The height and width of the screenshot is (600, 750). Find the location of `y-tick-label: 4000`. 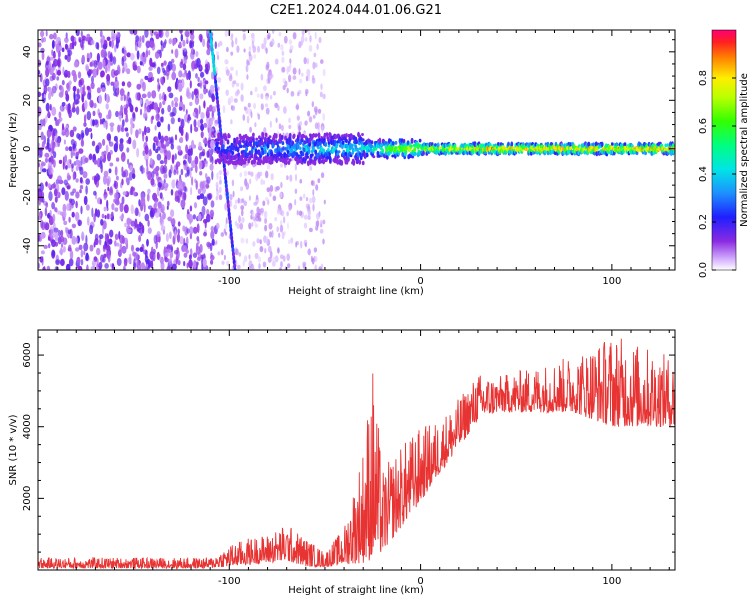

y-tick-label: 4000 is located at coordinates (27, 426).